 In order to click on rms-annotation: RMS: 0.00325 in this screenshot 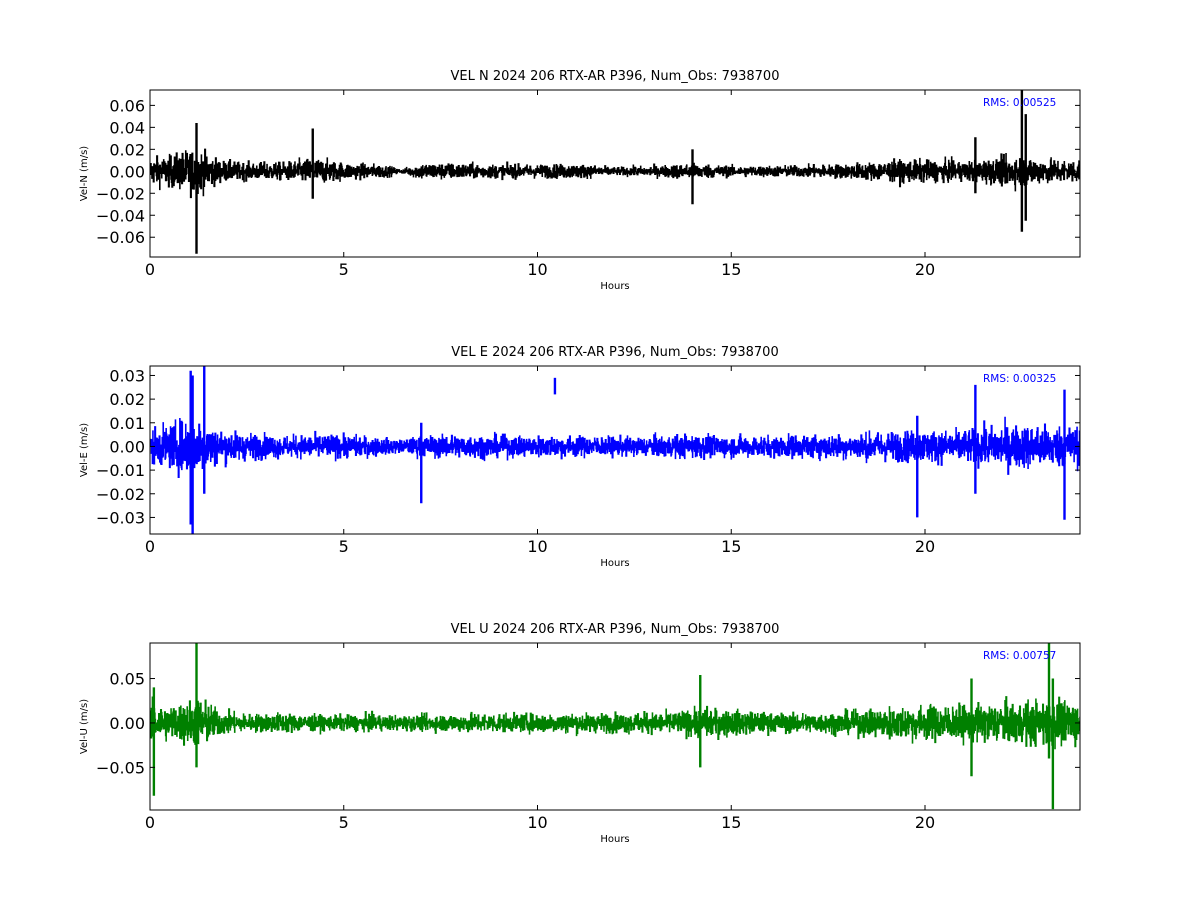, I will do `click(1019, 379)`.